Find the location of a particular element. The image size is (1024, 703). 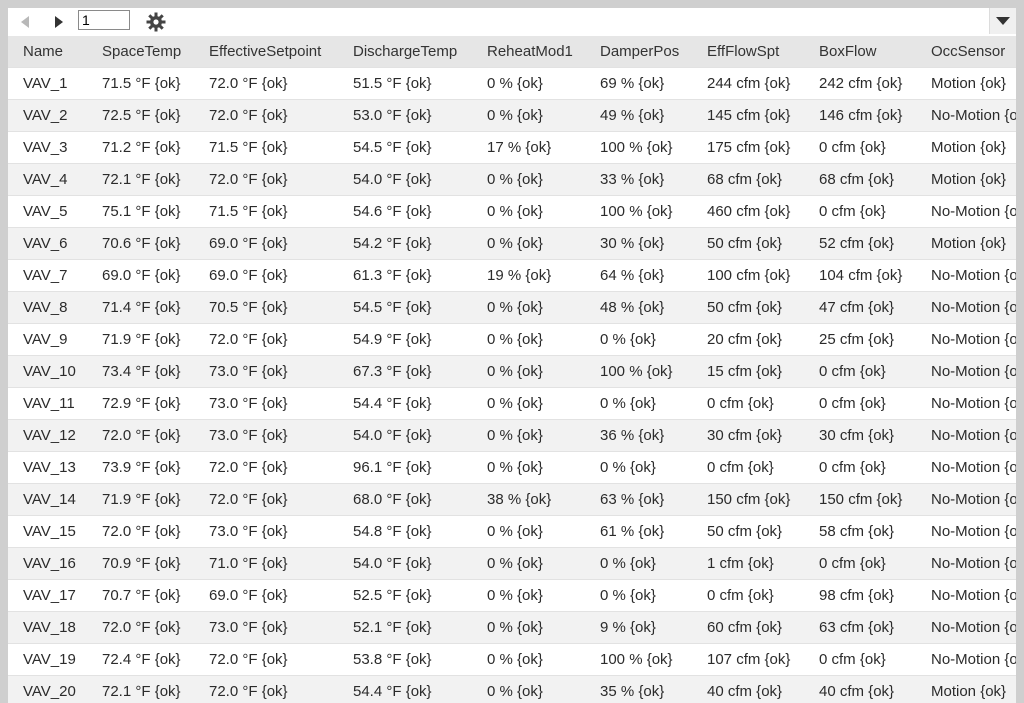

column-header-occ-sensor: OccSensor is located at coordinates (966, 52).